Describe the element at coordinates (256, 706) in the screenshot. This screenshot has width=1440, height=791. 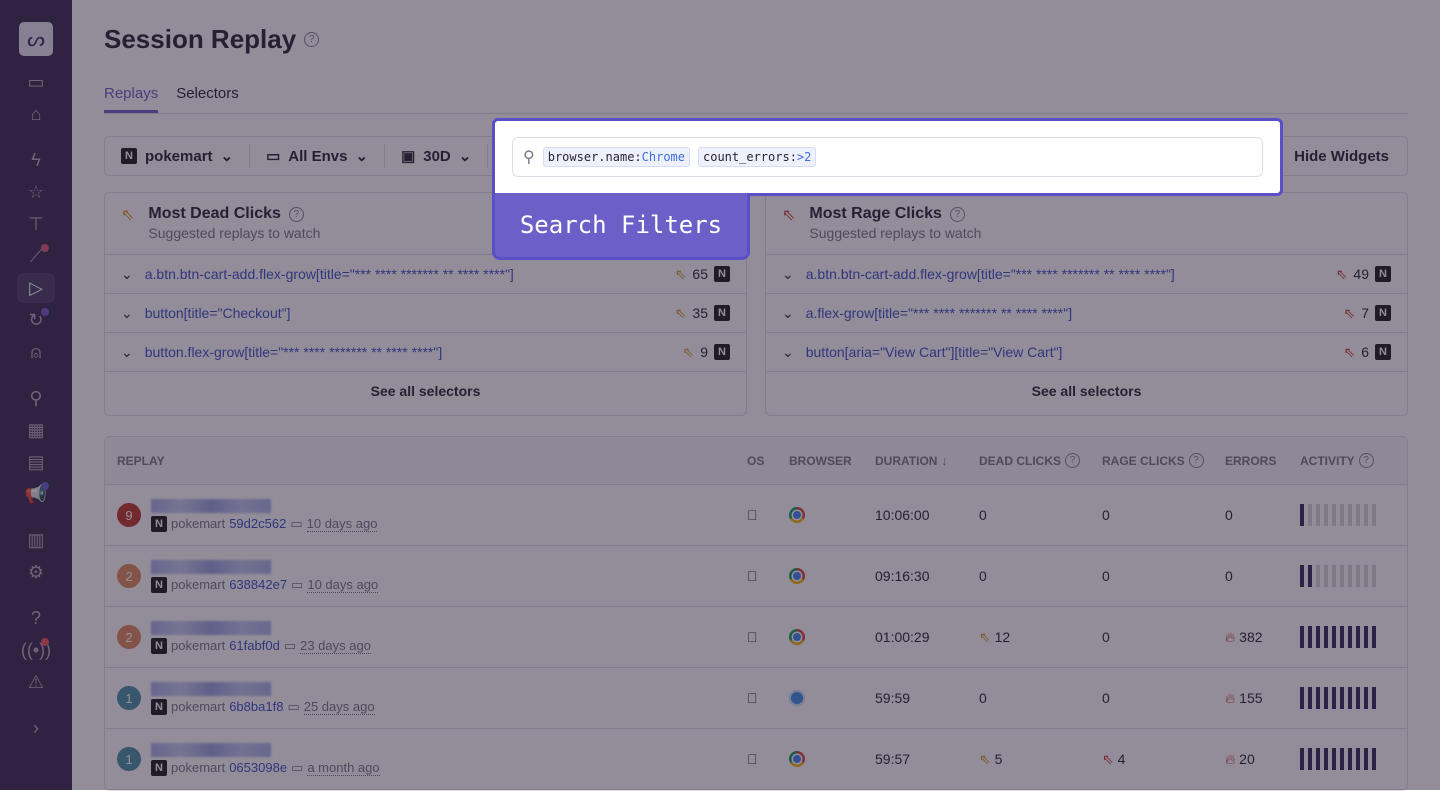
I see `replay-id-link: 6b8ba1f8` at that location.